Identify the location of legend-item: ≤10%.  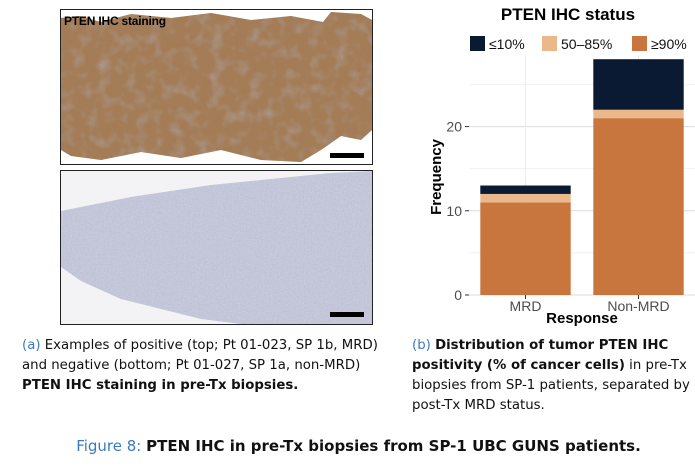
(497, 44).